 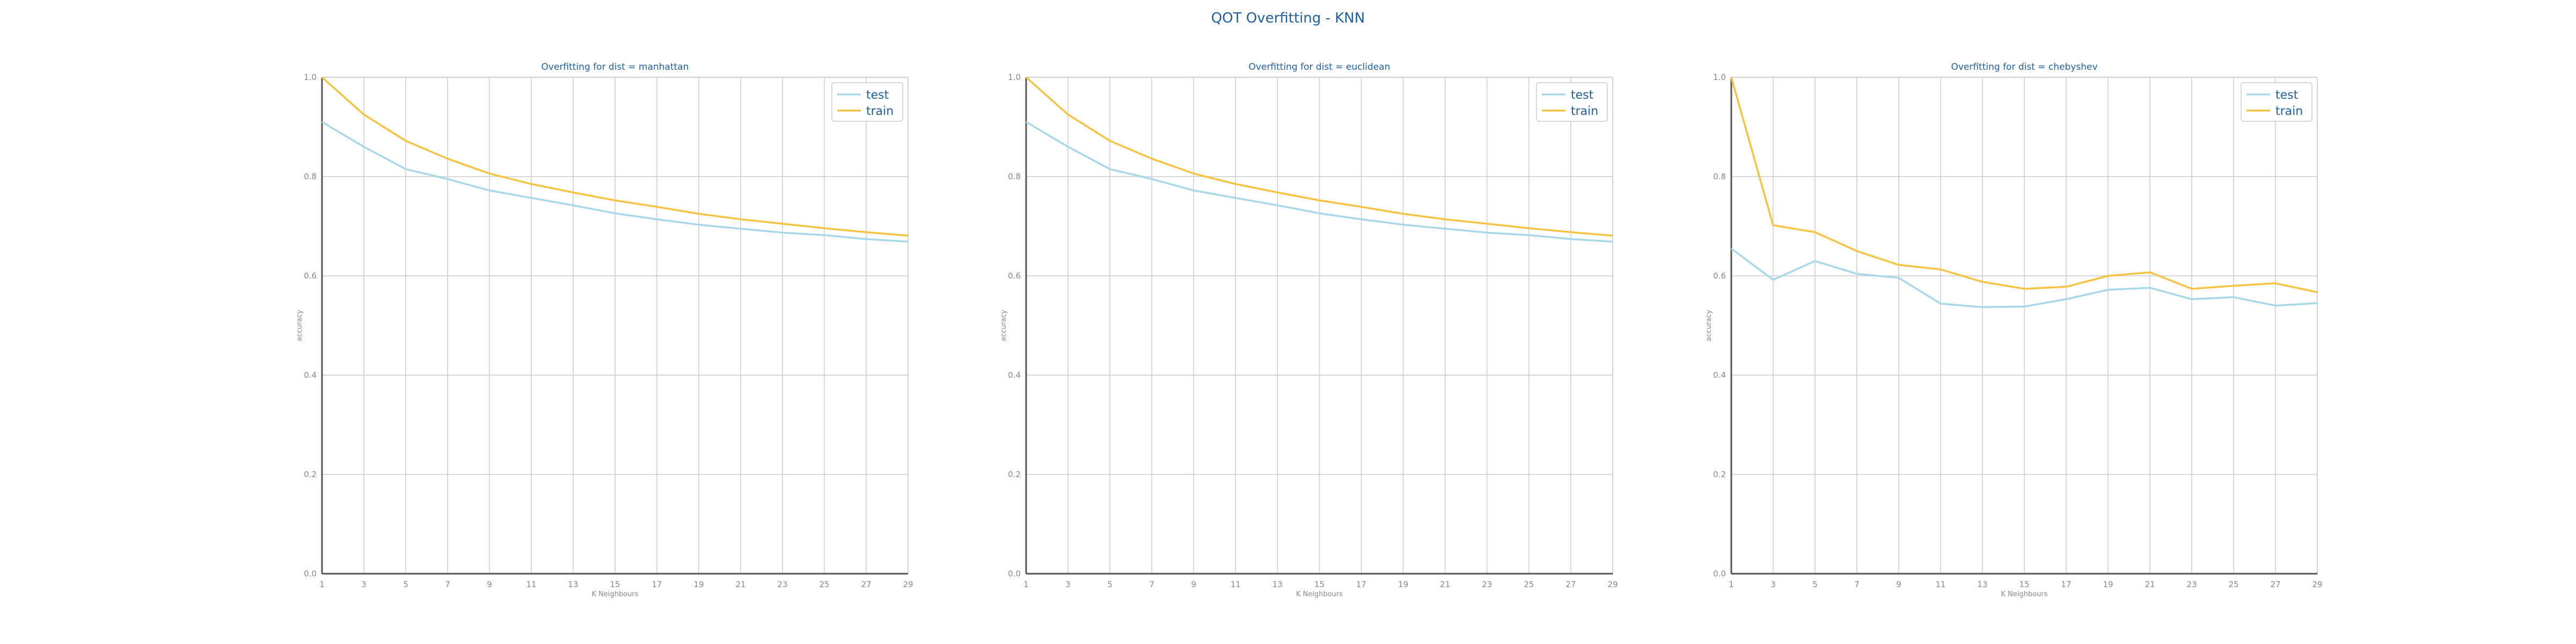 What do you see at coordinates (1320, 67) in the screenshot?
I see `chart-title: Overfitting for dist = euclidean` at bounding box center [1320, 67].